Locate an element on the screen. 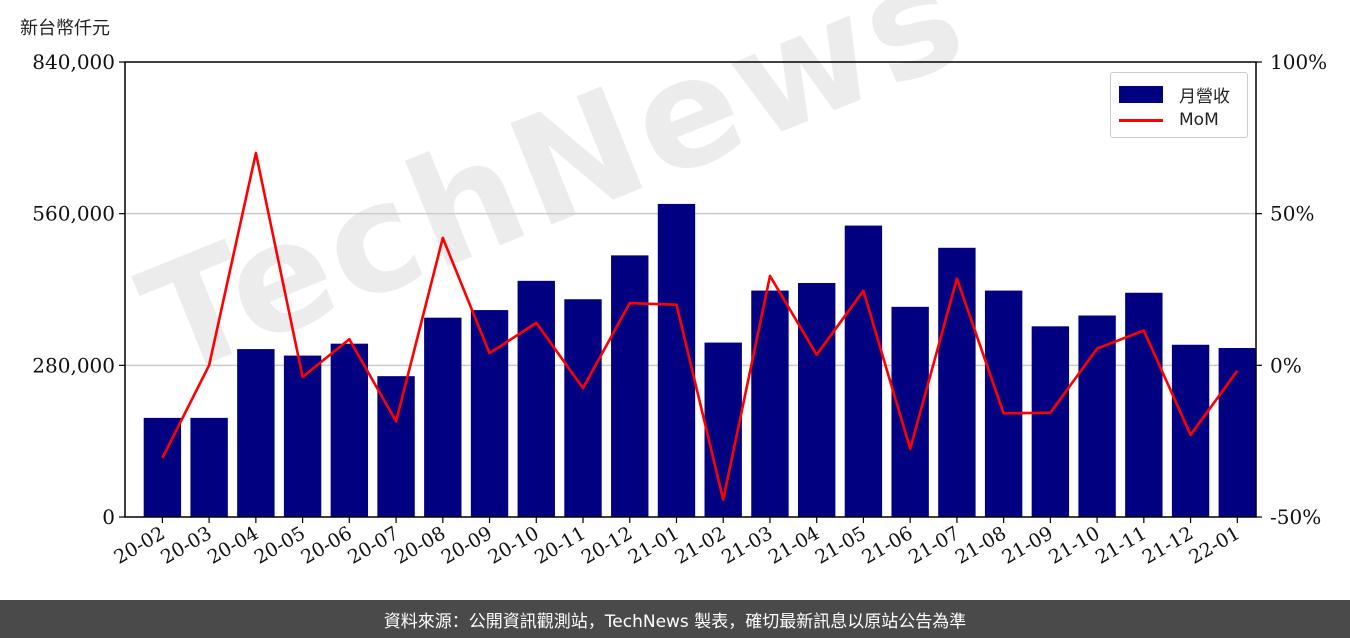  x-tick-label: 21-02 is located at coordinates (700, 545).